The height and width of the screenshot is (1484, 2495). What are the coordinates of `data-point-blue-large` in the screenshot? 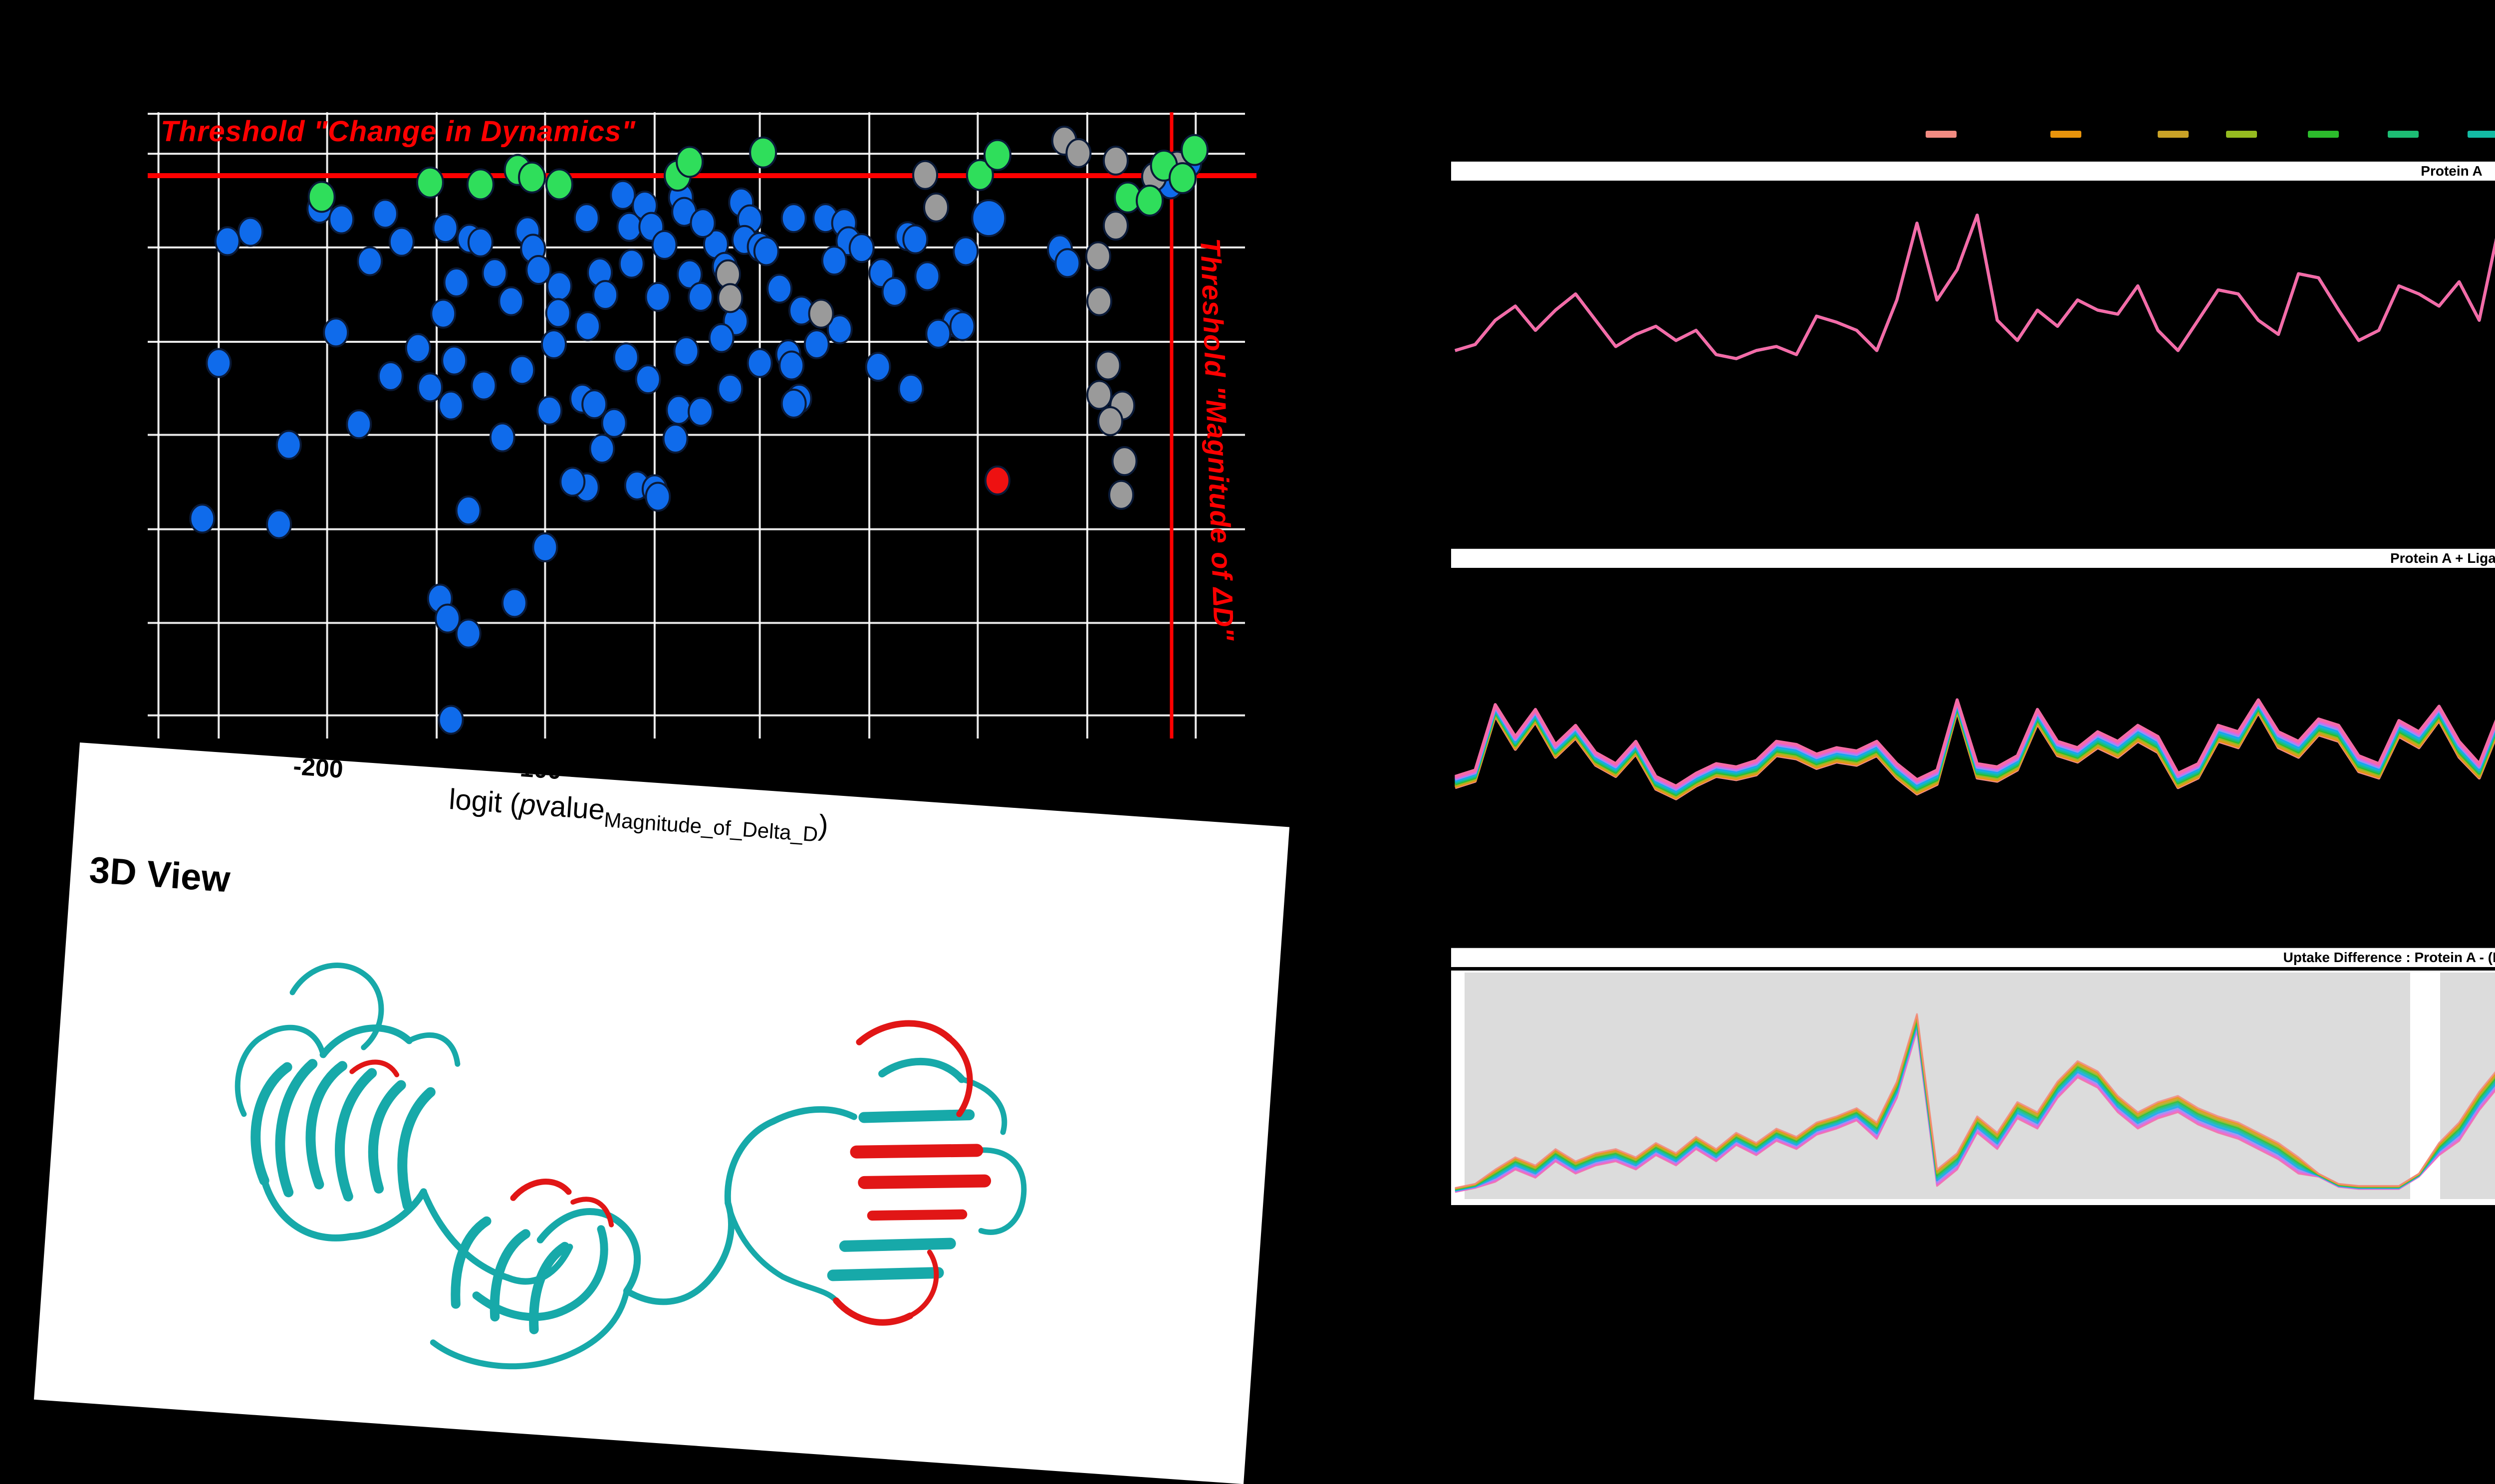 It's located at (988, 218).